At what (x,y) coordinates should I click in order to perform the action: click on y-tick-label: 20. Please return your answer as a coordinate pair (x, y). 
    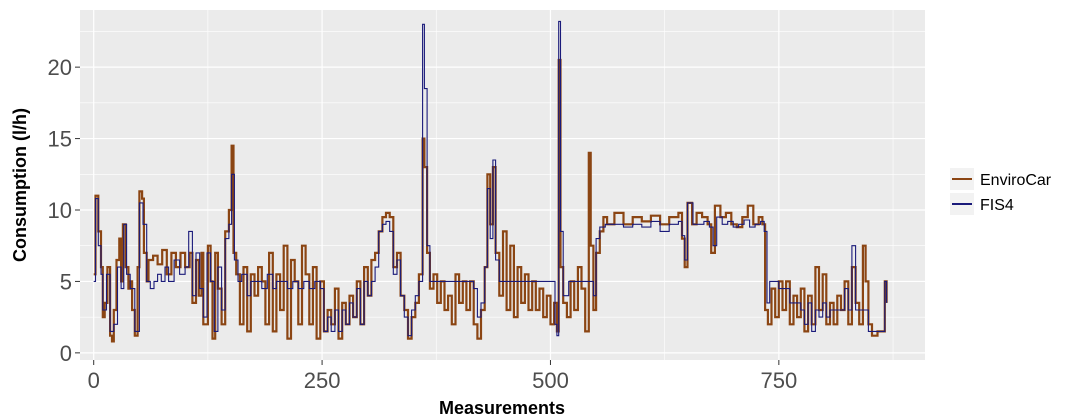
    Looking at the image, I should click on (60, 67).